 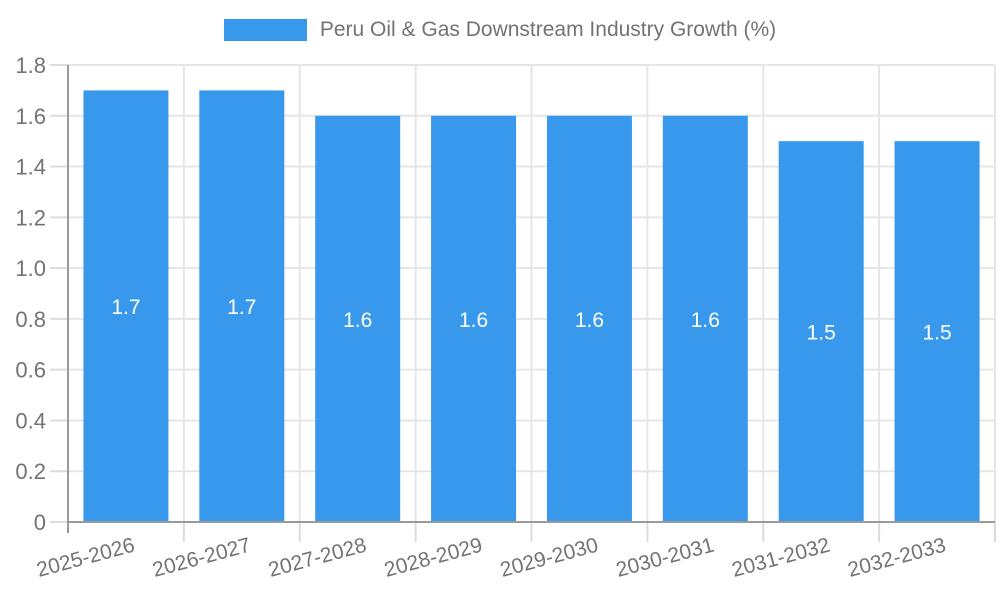 What do you see at coordinates (549, 558) in the screenshot?
I see `x-tick-label: 2029-2030` at bounding box center [549, 558].